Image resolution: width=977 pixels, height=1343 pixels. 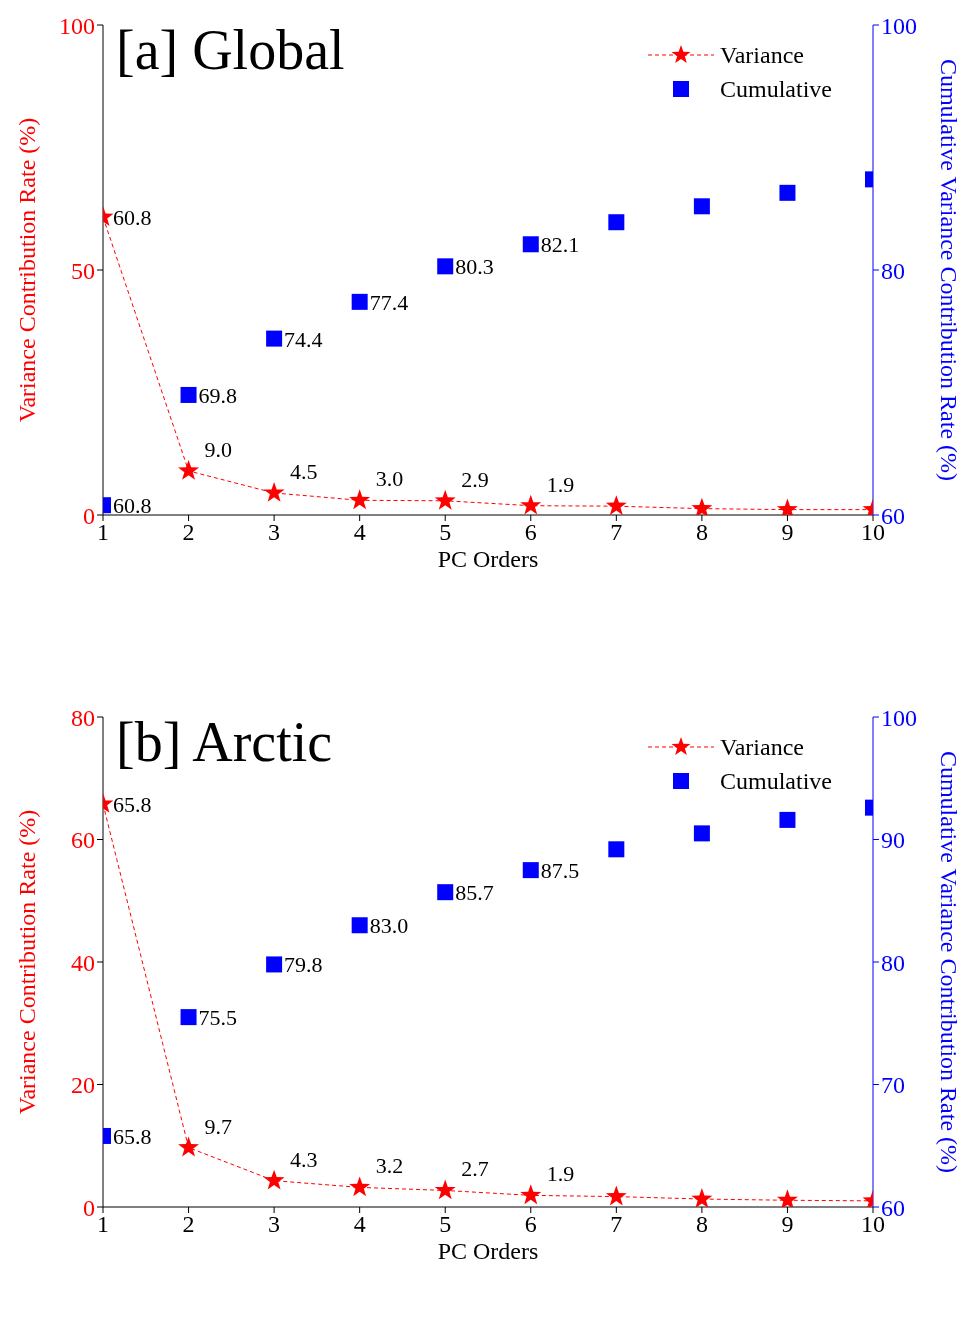 What do you see at coordinates (304, 471) in the screenshot?
I see `data-label: 4.5` at bounding box center [304, 471].